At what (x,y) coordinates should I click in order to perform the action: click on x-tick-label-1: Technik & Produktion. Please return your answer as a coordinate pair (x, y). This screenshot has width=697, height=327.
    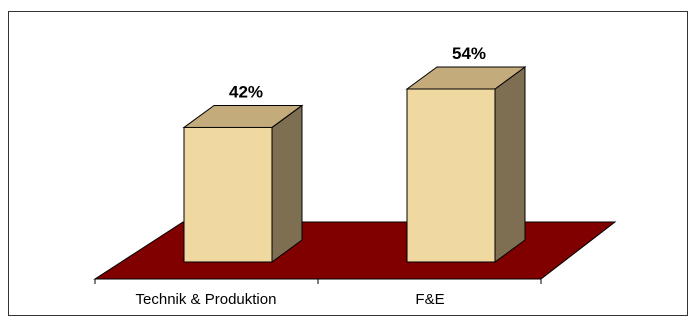
    Looking at the image, I should click on (206, 299).